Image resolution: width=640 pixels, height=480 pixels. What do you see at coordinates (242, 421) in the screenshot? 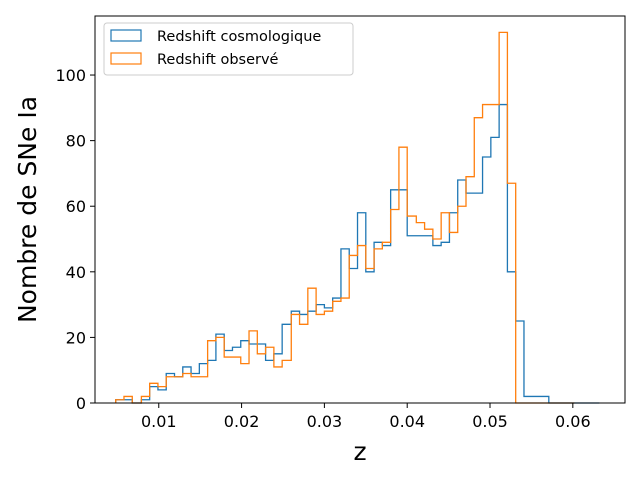
I see `x-tick-label: 0.02` at bounding box center [242, 421].